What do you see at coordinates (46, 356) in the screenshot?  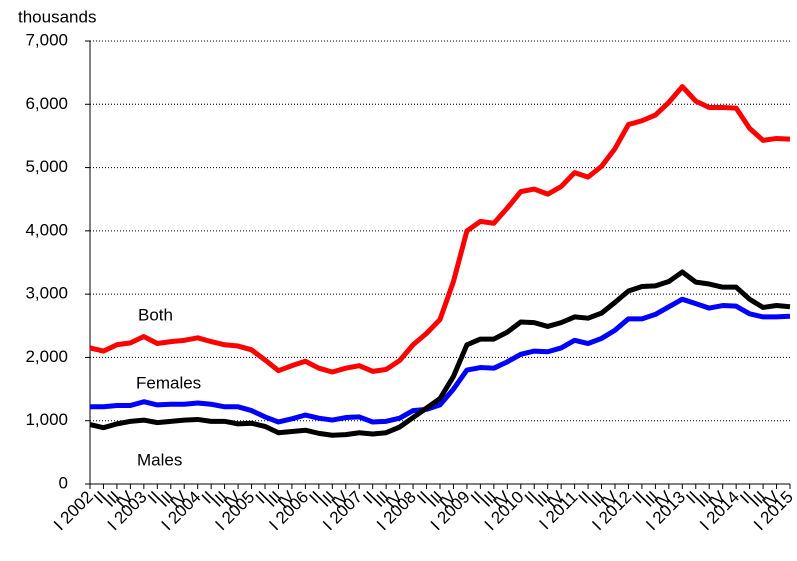 I see `y-tick-label: 2,000` at bounding box center [46, 356].